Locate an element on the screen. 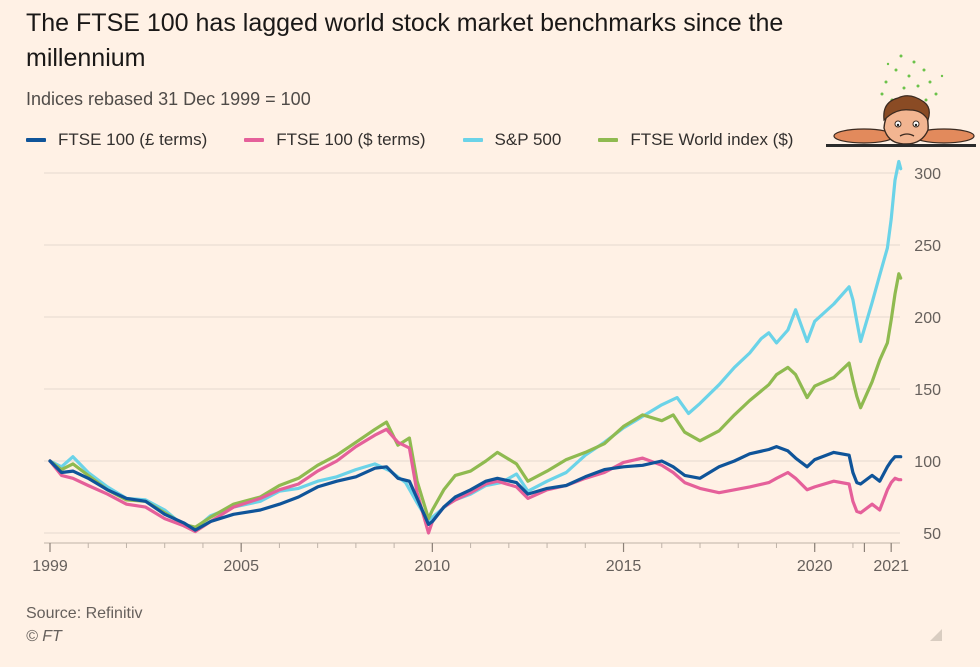 Image resolution: width=980 pixels, height=667 pixels. x-tick-label: 2005 is located at coordinates (241, 566).